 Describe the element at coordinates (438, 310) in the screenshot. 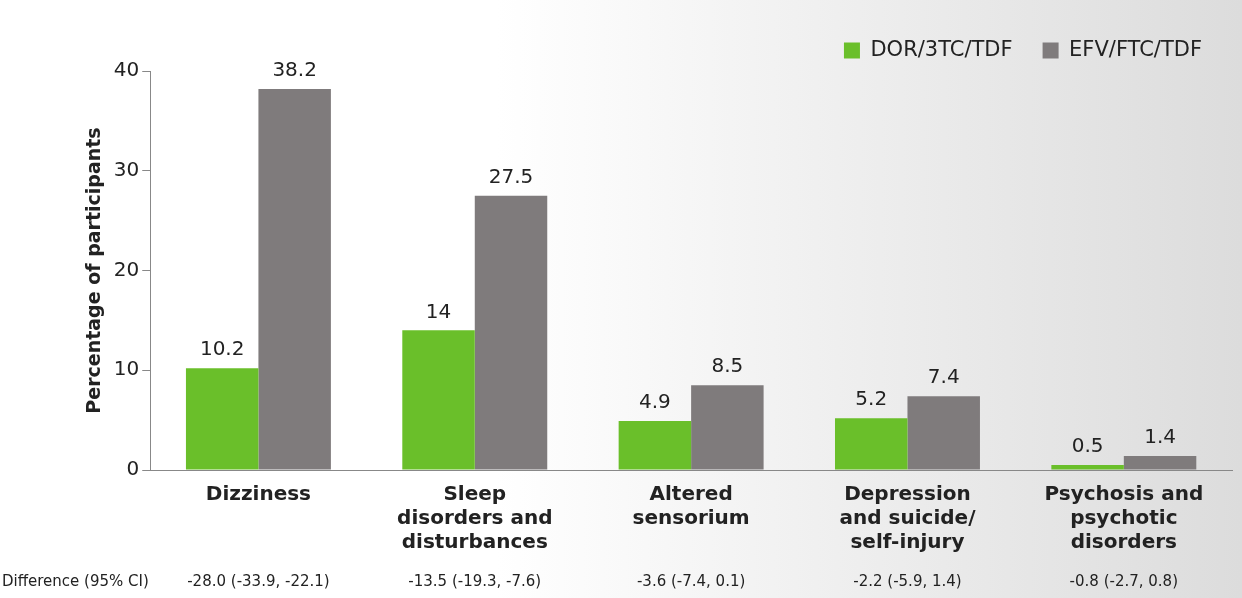

I see `data-label: 14` at that location.